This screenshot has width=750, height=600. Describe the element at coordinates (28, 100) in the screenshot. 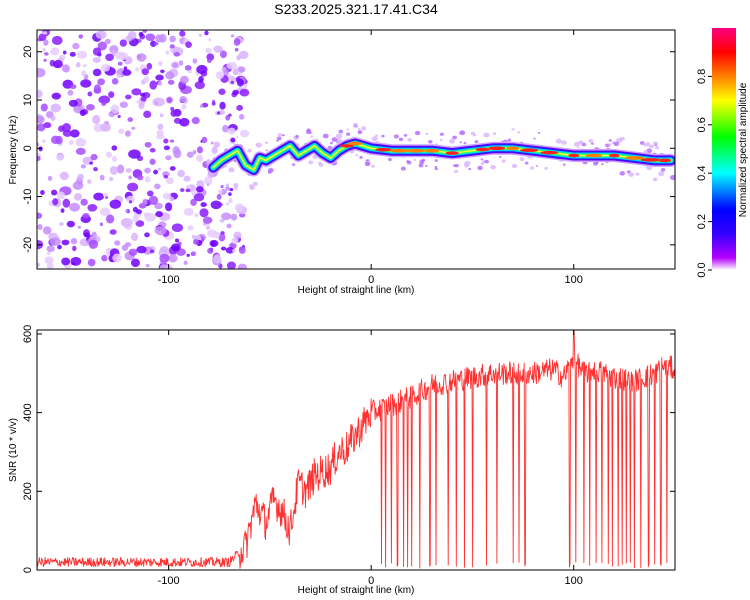

I see `y-tick-label: 10` at that location.